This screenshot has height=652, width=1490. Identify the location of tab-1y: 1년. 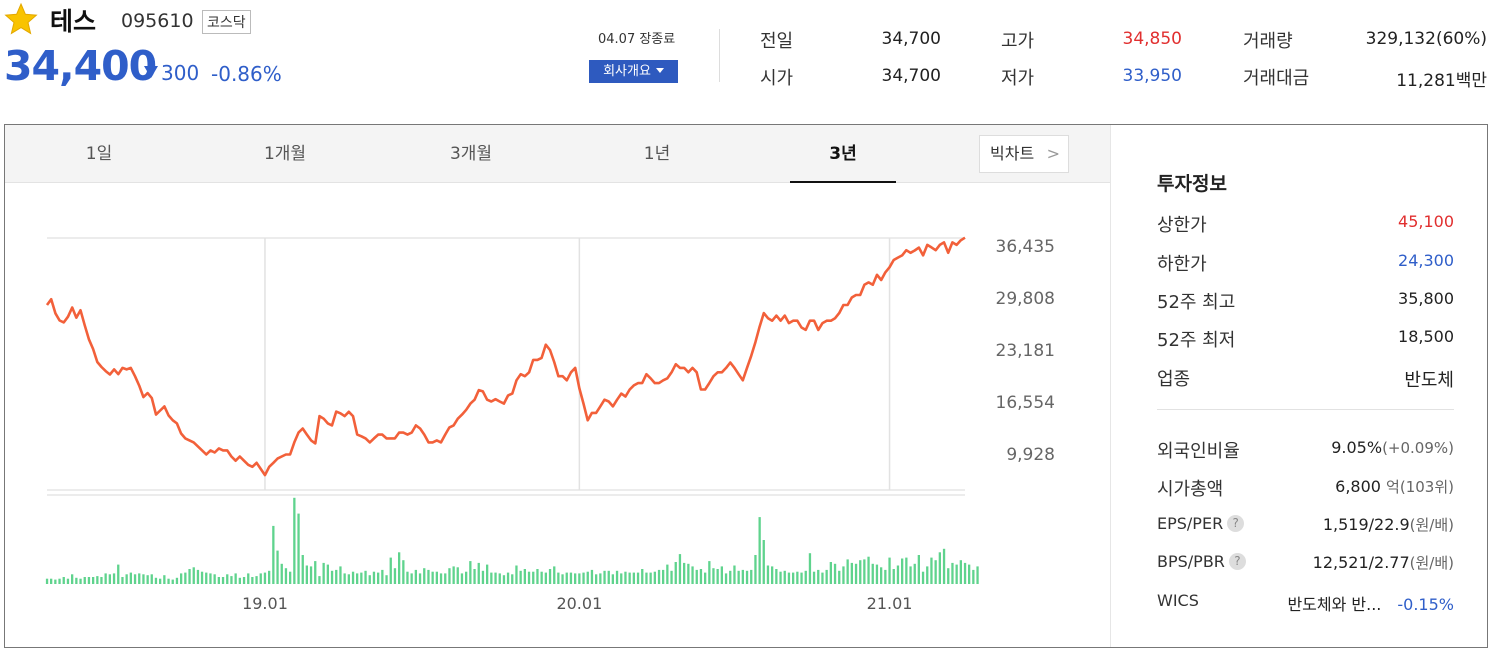
(657, 154).